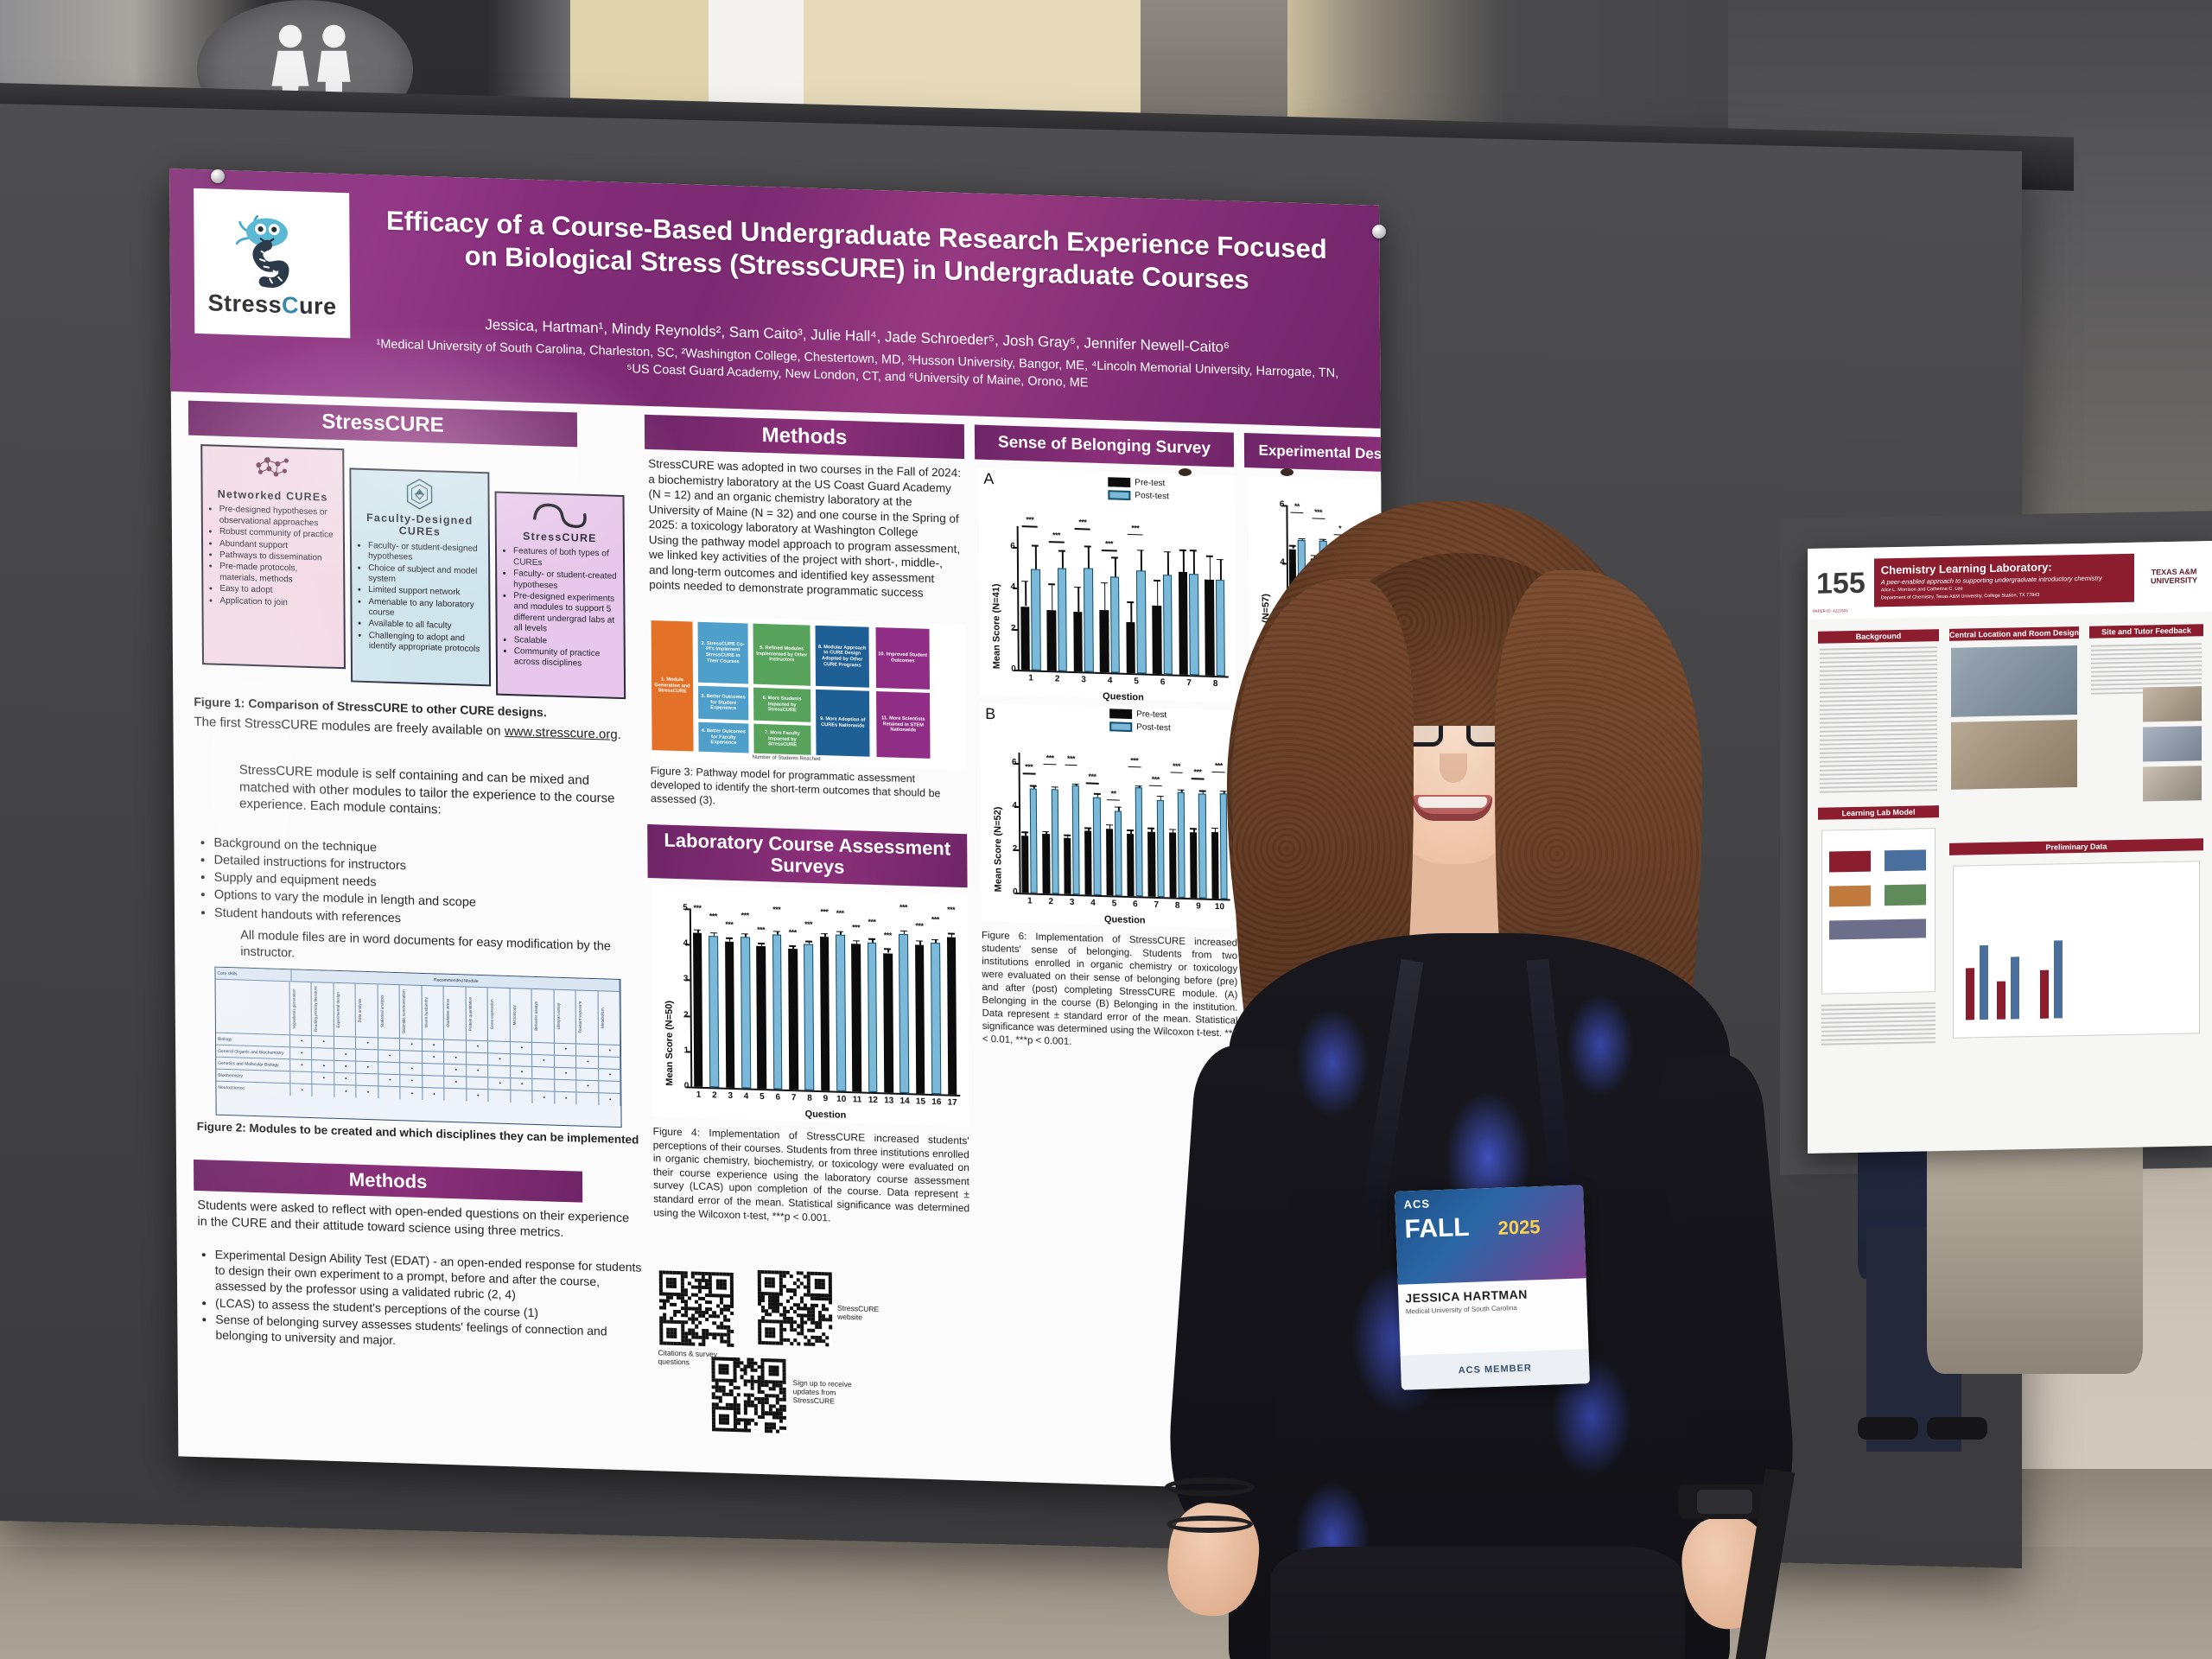  I want to click on significance-marker: **, so click(1113, 793).